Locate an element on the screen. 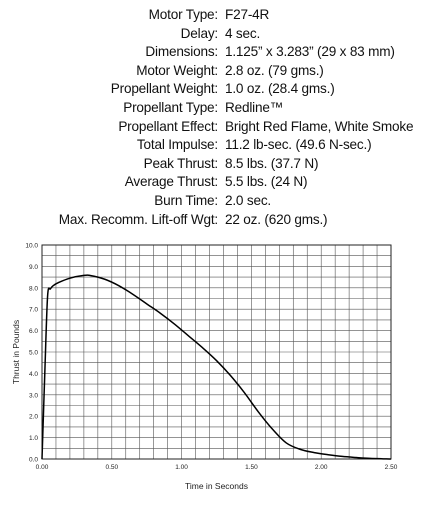  spec-row: Delay: 4 sec. is located at coordinates (213, 34).